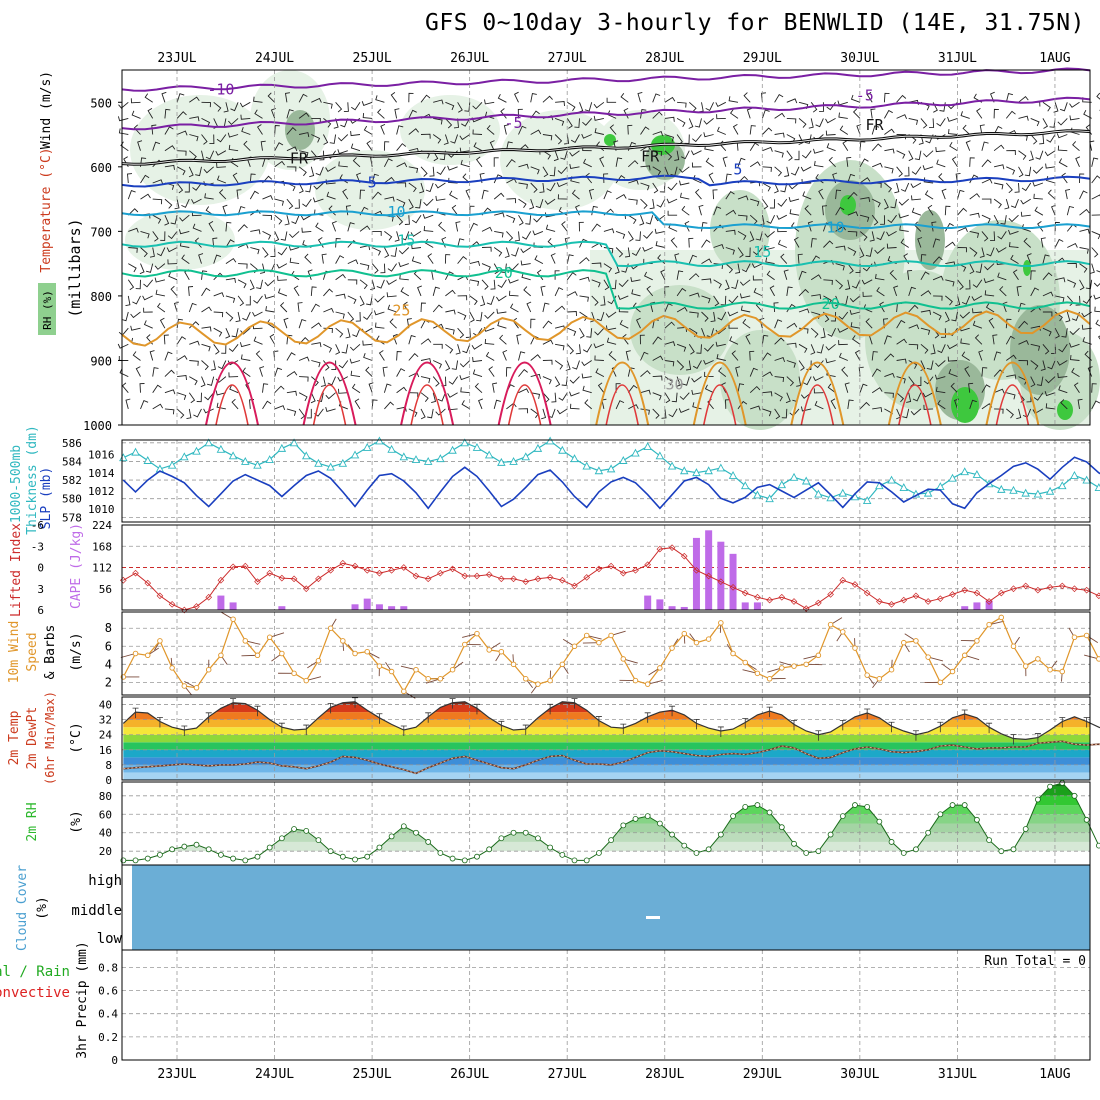  Describe the element at coordinates (76, 737) in the screenshot. I see `y-axis-label-4: (°C)` at that location.